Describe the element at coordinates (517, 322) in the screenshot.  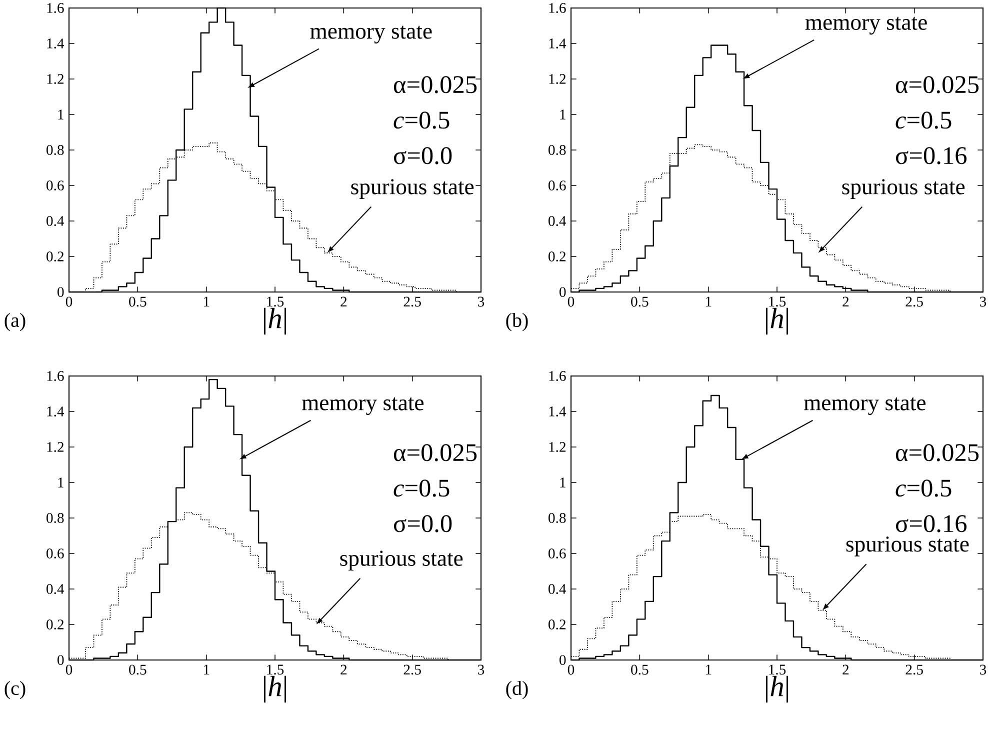
I see `text: (b)` at that location.